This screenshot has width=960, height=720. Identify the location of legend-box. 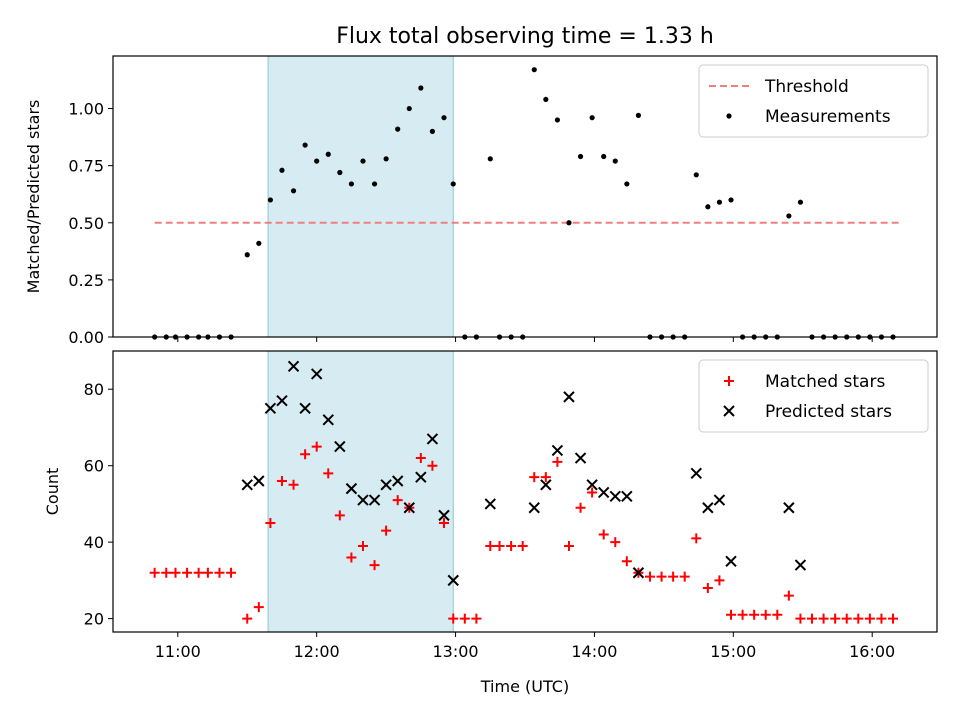
(813, 396).